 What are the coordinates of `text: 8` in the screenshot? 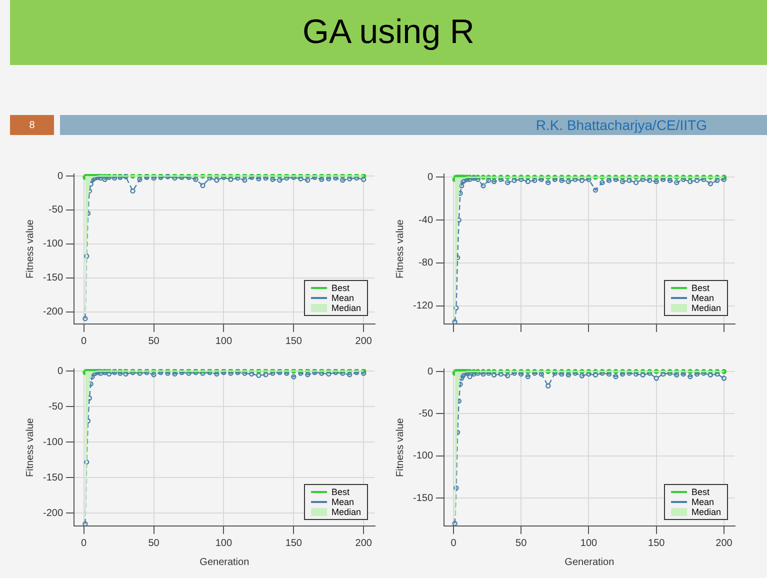 It's located at (32, 125).